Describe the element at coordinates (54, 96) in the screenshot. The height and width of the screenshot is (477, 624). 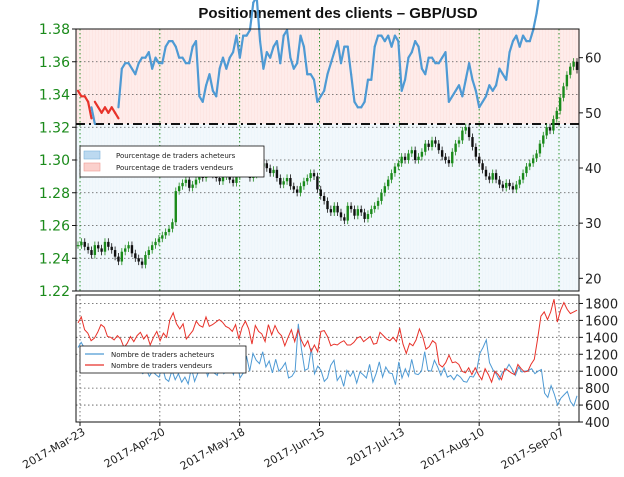
I see `price-tick-label: 1.34` at that location.